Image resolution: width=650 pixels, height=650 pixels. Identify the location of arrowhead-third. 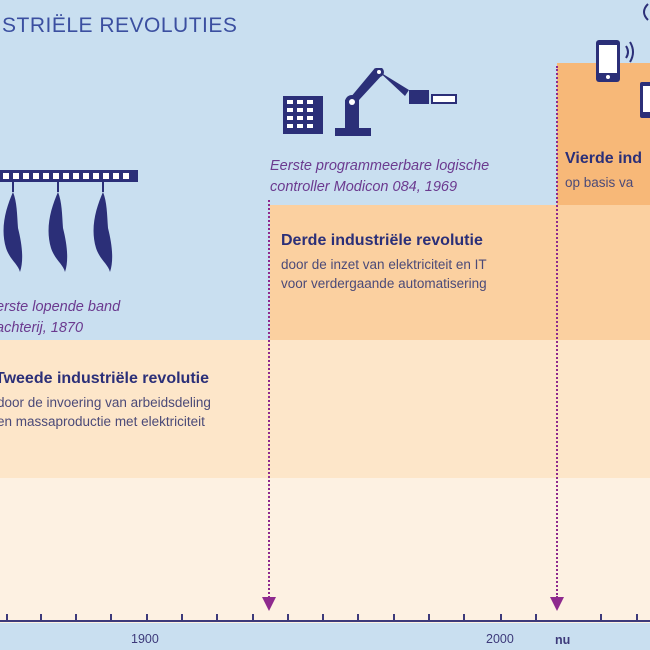
(269, 604).